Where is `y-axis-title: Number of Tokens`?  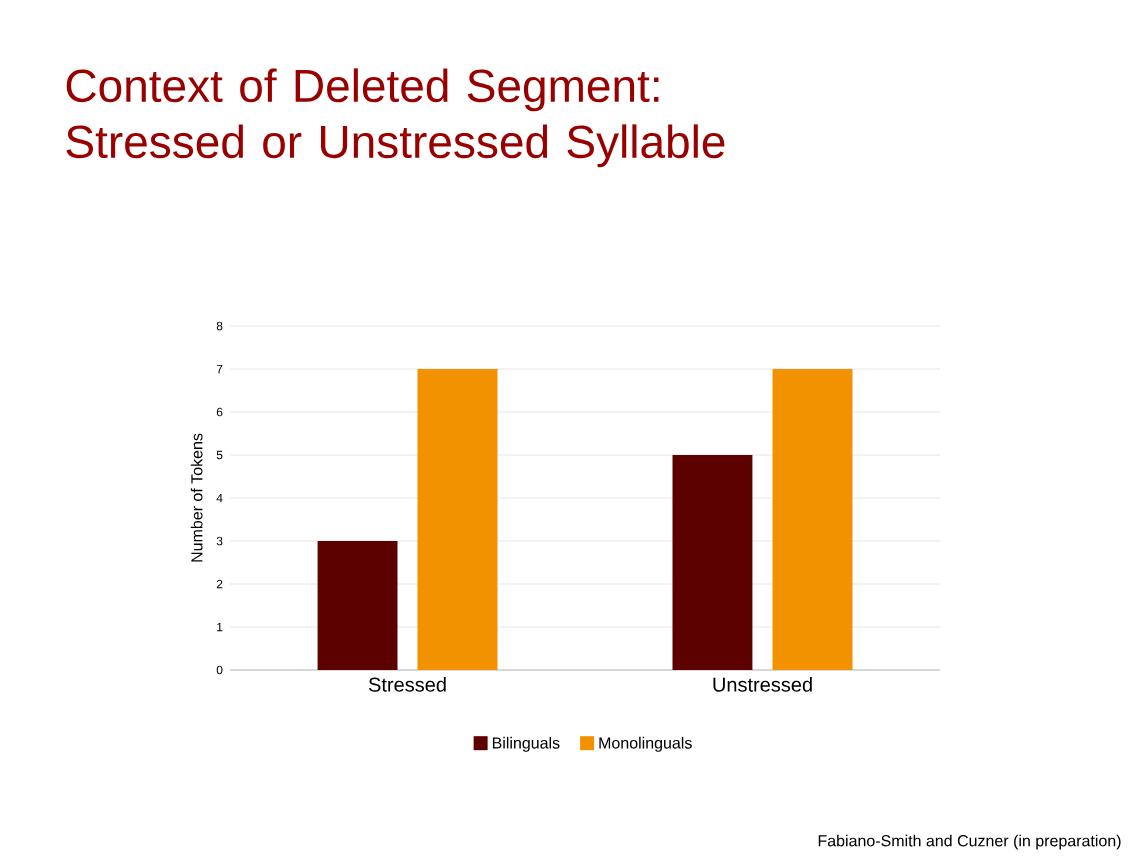 y-axis-title: Number of Tokens is located at coordinates (196, 497).